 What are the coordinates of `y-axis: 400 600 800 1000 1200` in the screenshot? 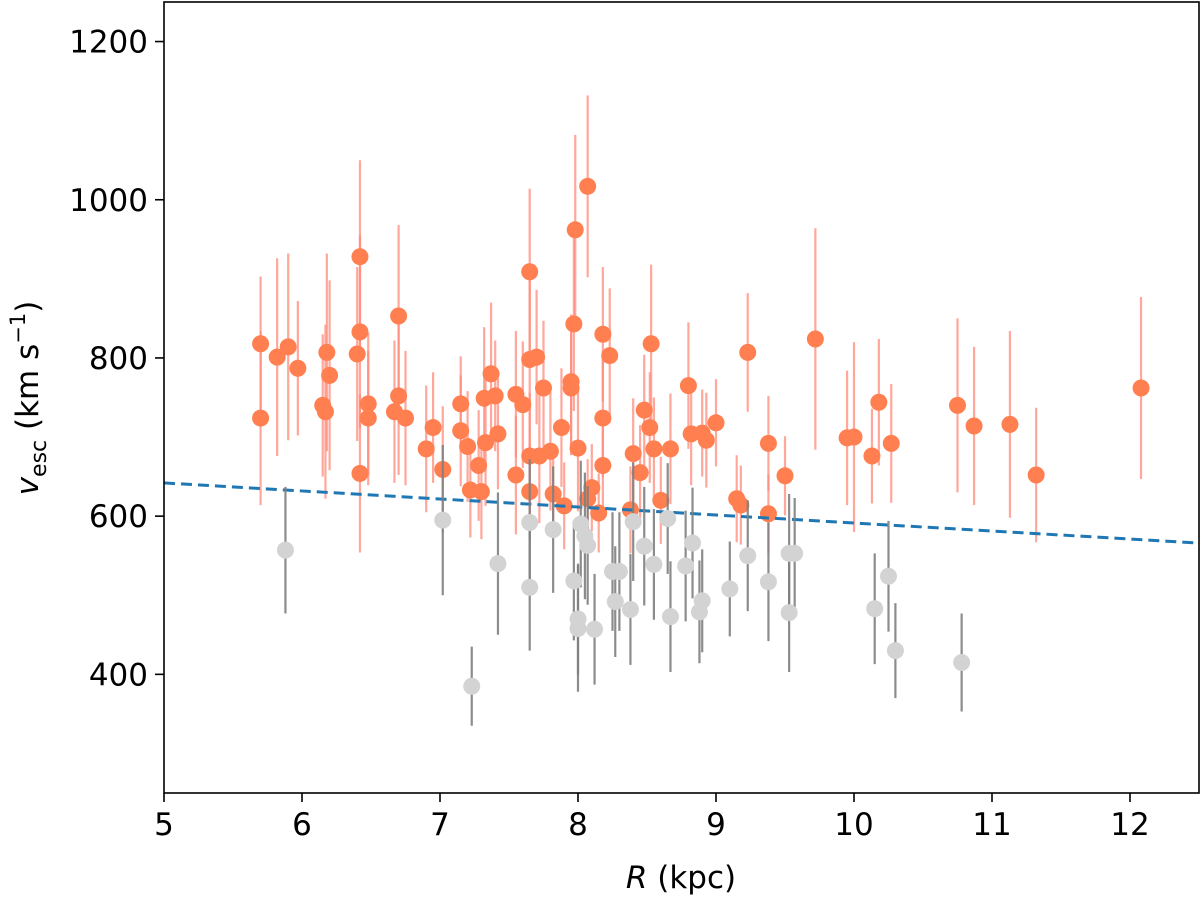 It's located at (116, 359).